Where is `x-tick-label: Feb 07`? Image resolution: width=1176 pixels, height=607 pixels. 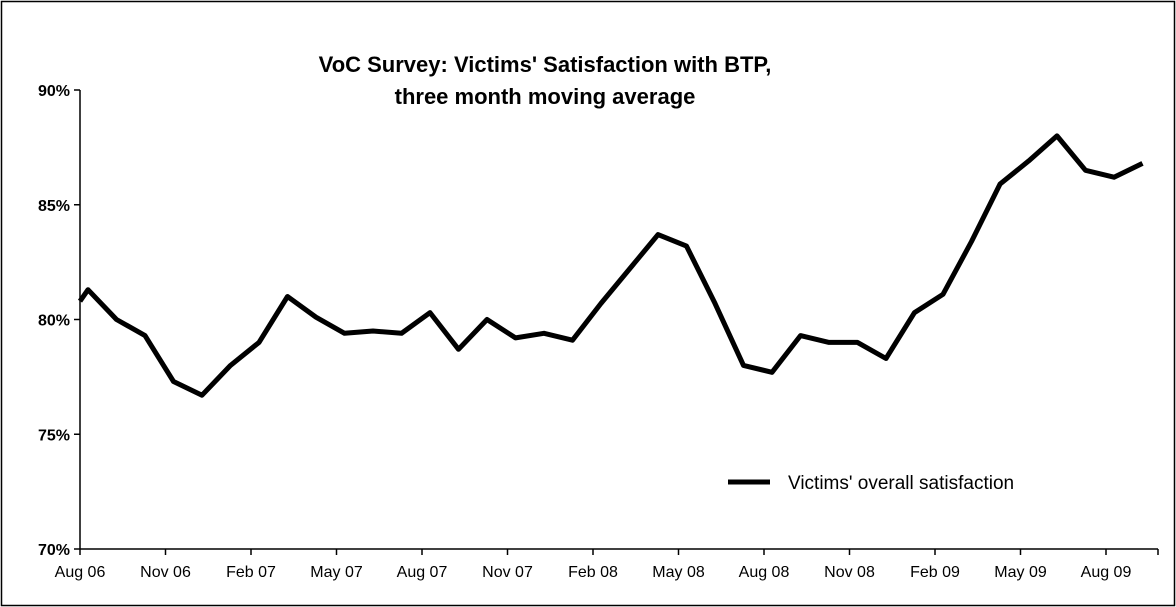 x-tick-label: Feb 07 is located at coordinates (251, 572).